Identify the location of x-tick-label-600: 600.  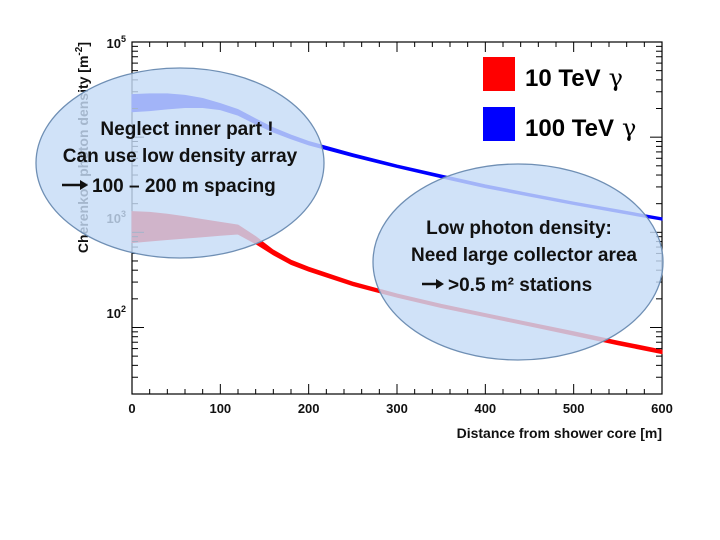
(662, 408).